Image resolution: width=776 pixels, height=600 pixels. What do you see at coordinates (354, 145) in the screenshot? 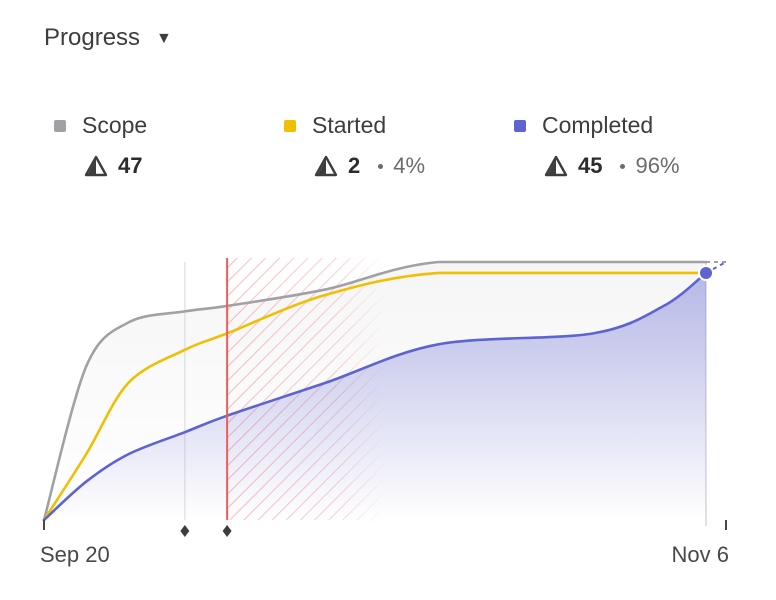
I see `legend-item-started: Started 2 4%` at bounding box center [354, 145].